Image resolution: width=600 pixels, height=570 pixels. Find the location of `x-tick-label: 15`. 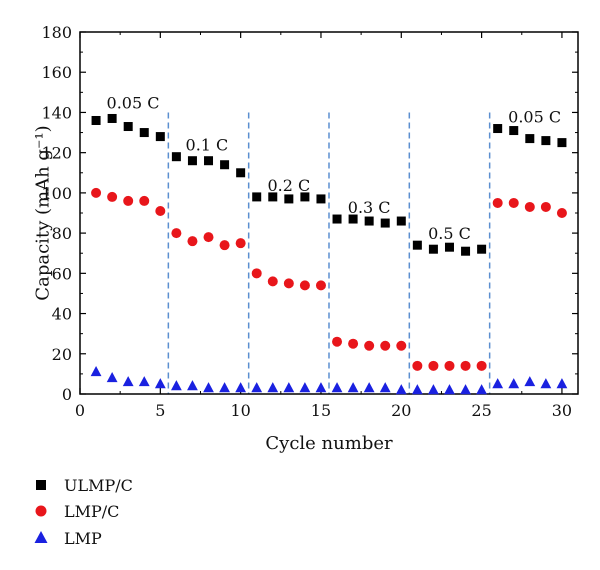

x-tick-label: 15 is located at coordinates (321, 410).